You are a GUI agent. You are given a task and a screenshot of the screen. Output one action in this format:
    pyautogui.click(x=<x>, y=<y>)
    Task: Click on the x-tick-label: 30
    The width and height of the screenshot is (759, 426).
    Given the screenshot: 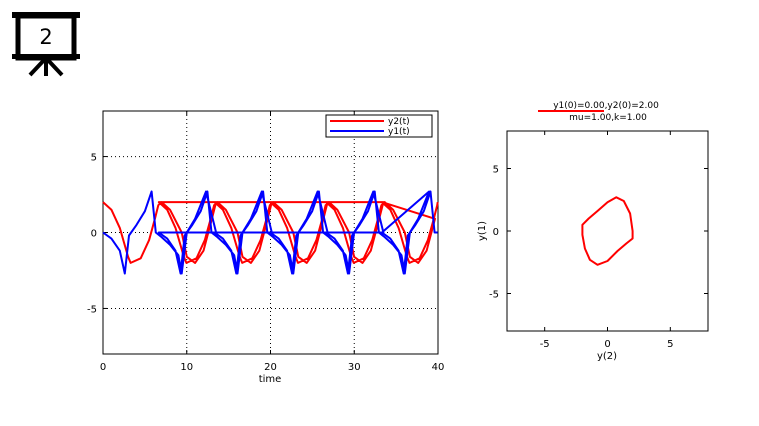 What is the action you would take?
    pyautogui.click(x=354, y=367)
    